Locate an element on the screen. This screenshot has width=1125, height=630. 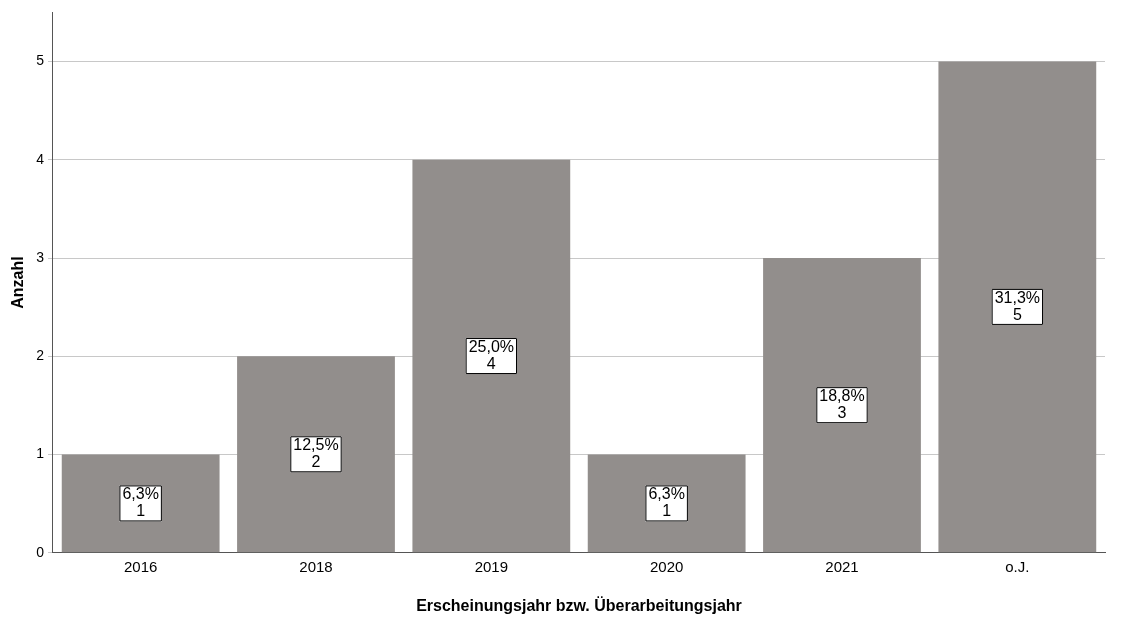
data-label: 12,5% 2 is located at coordinates (316, 453).